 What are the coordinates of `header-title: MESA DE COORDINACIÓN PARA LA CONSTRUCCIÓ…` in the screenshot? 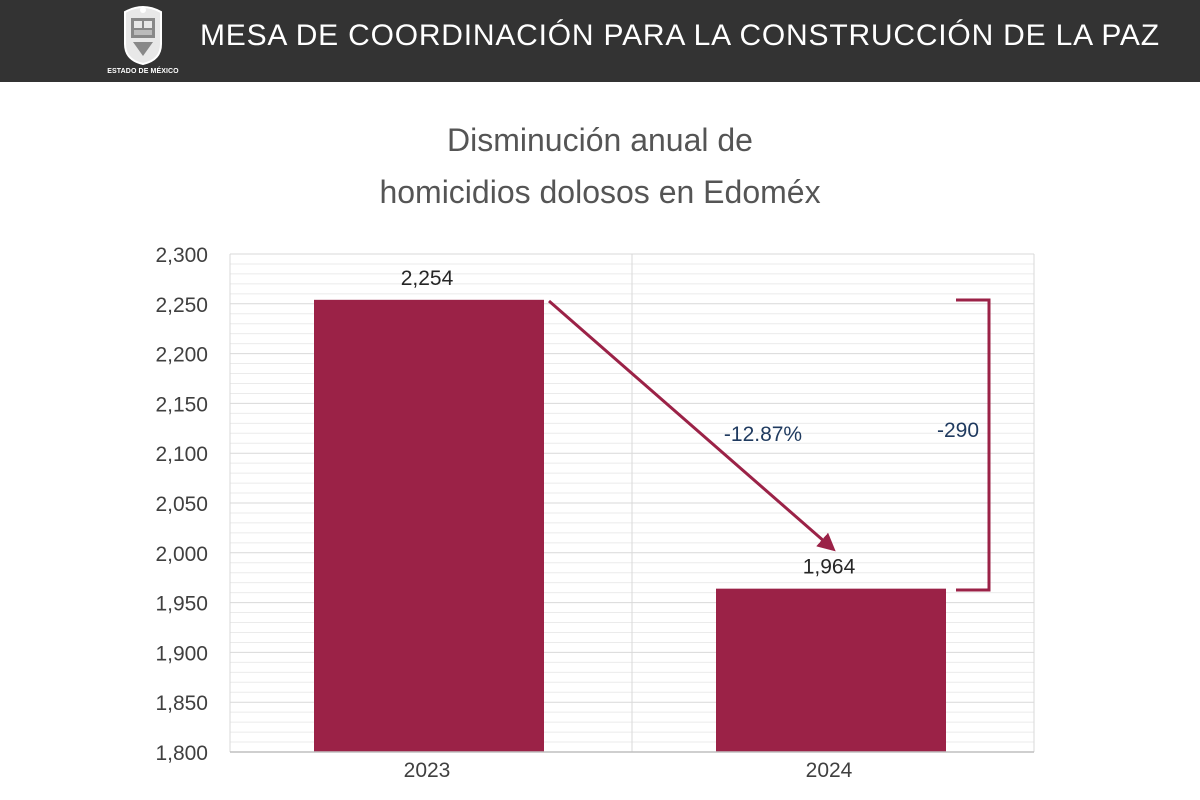 It's located at (680, 35).